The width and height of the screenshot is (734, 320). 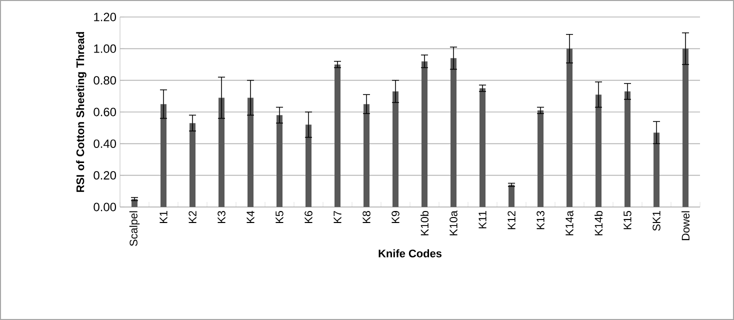 I want to click on x-tick-label: Scalpel, so click(x=134, y=228).